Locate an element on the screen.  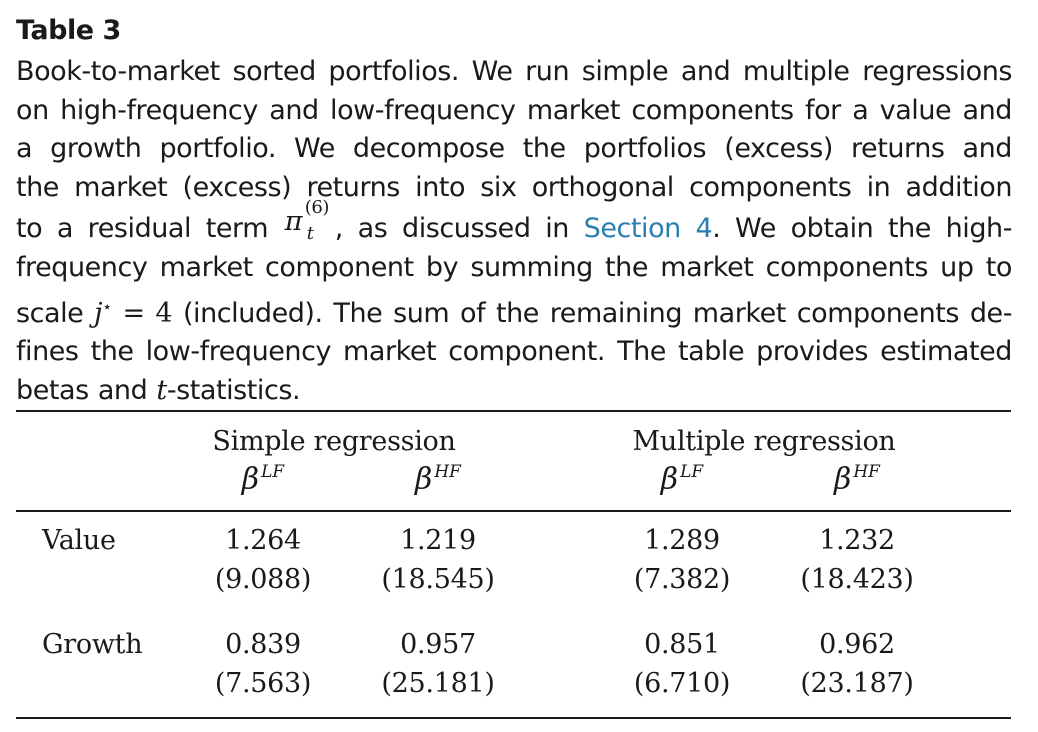
scale-equation: = 4 is located at coordinates (142, 313).